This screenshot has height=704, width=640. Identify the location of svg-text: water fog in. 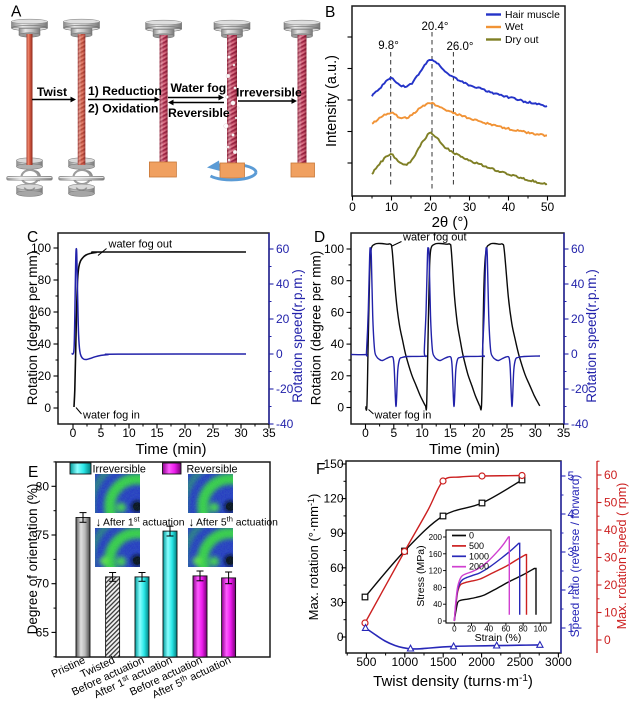
(403, 416).